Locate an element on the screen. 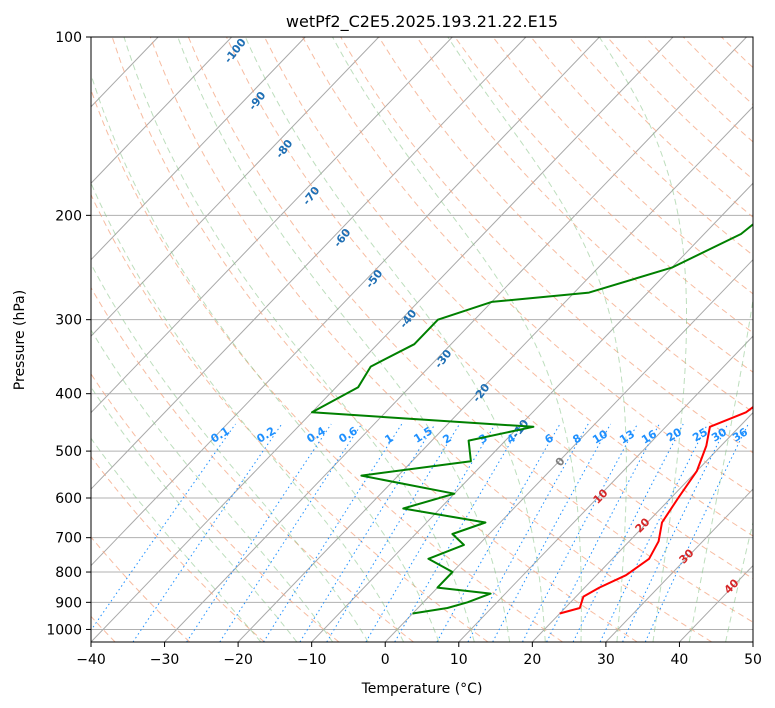 Image resolution: width=775 pixels, height=708 pixels. x-tick-label: 0 is located at coordinates (385, 660).